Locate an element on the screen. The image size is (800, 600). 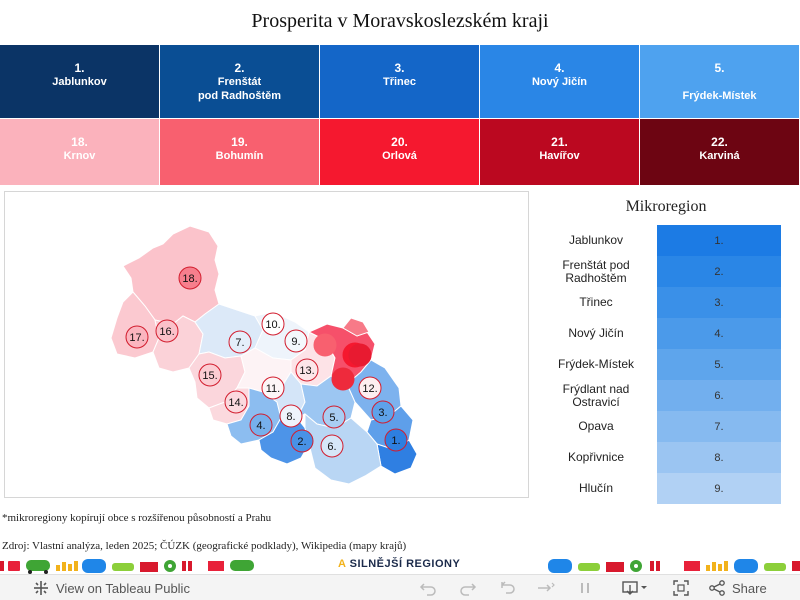
legend-rank-cell: 4. is located at coordinates (719, 333).